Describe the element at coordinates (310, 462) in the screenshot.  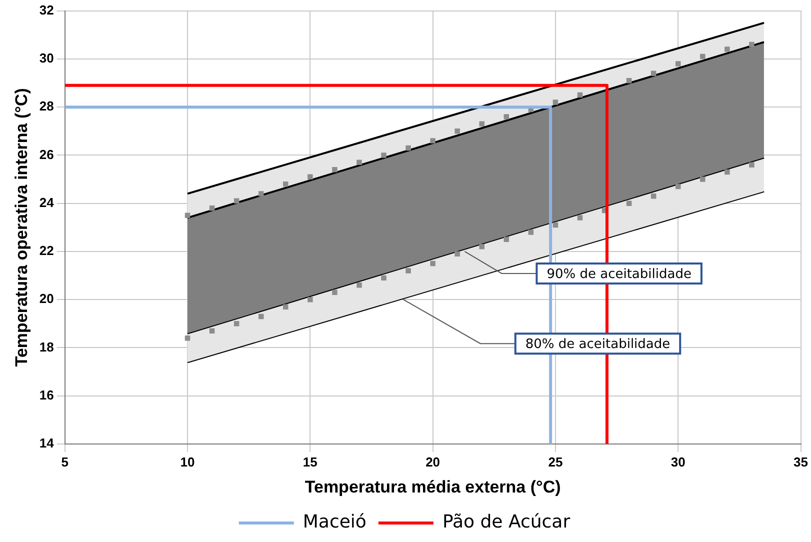
I see `x-tick-label: 15` at that location.